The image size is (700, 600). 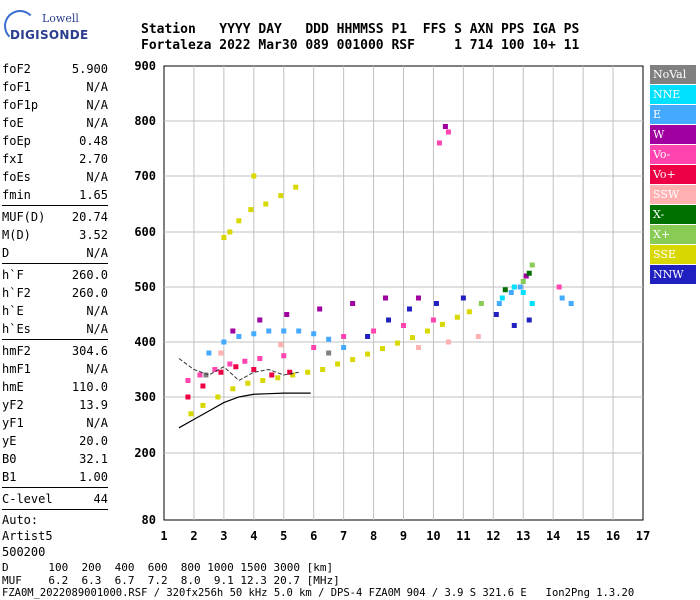 I want to click on x-tick-label: 15, so click(x=583, y=536).